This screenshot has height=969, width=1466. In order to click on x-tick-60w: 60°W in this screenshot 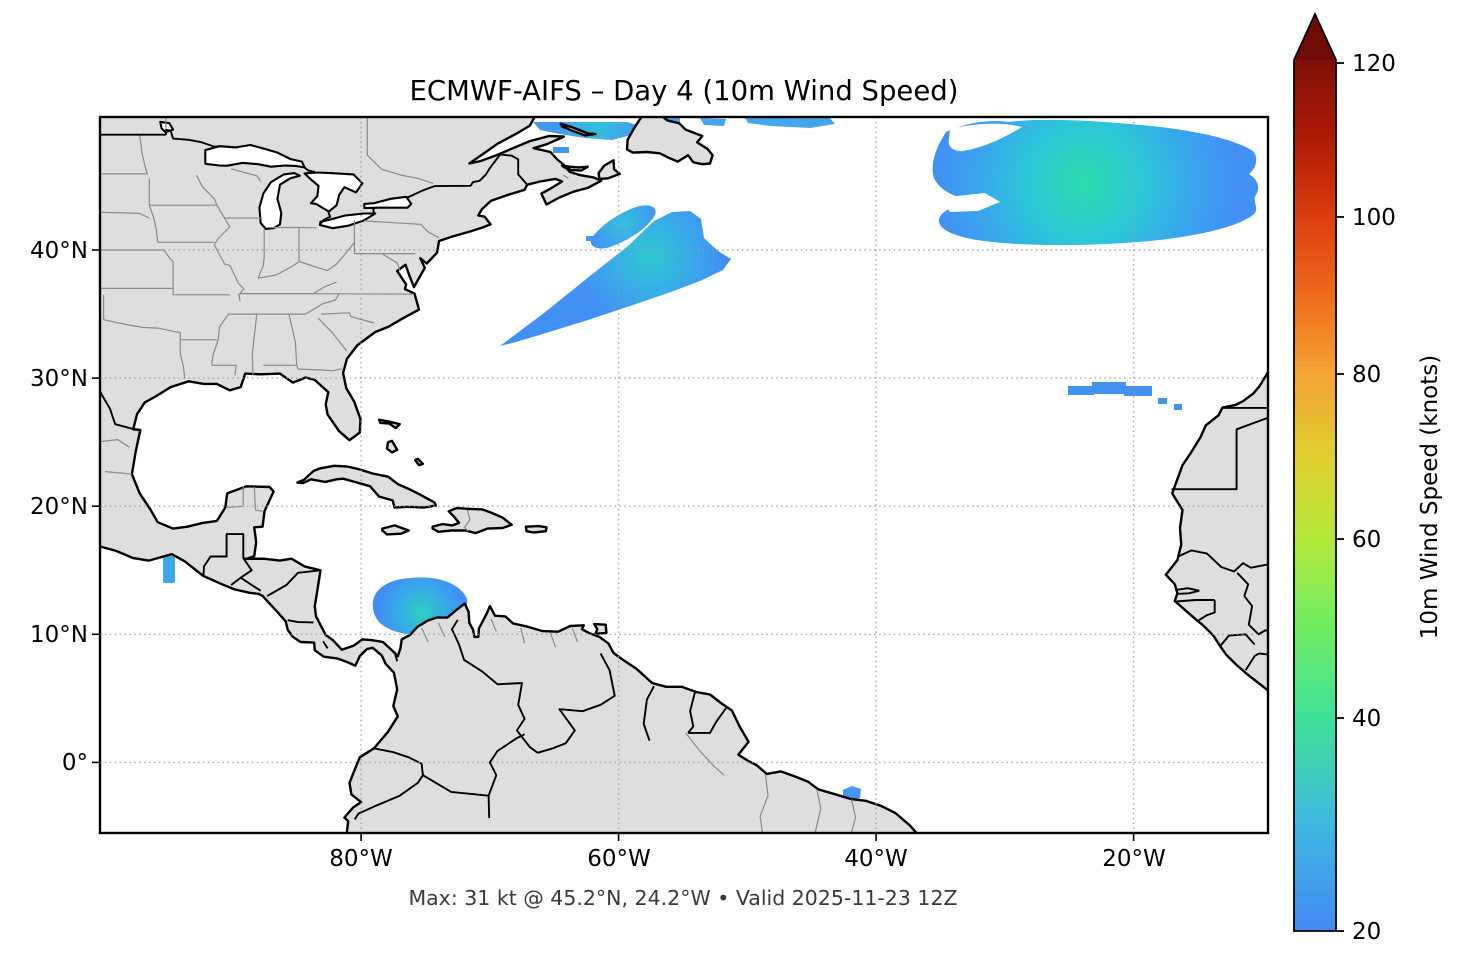, I will do `click(619, 859)`.